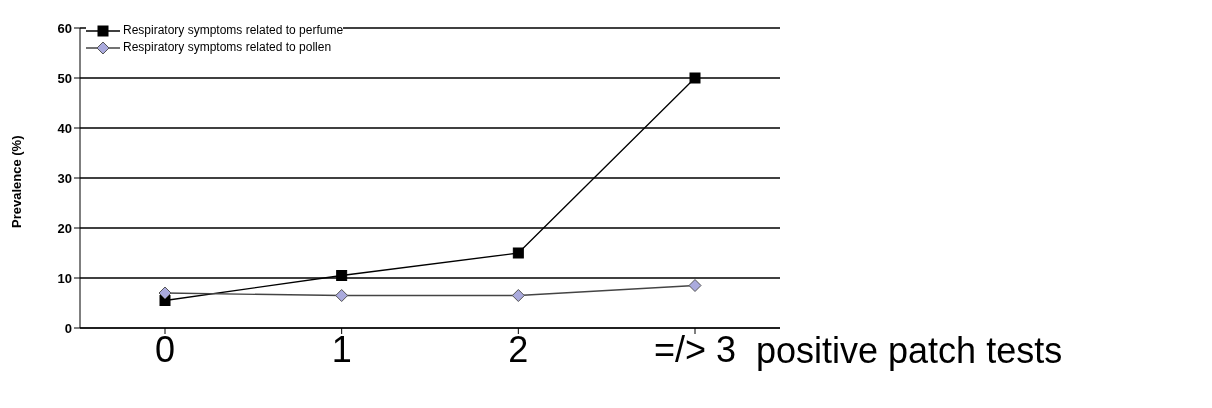  What do you see at coordinates (165, 349) in the screenshot?
I see `x-tick-label: 0` at bounding box center [165, 349].